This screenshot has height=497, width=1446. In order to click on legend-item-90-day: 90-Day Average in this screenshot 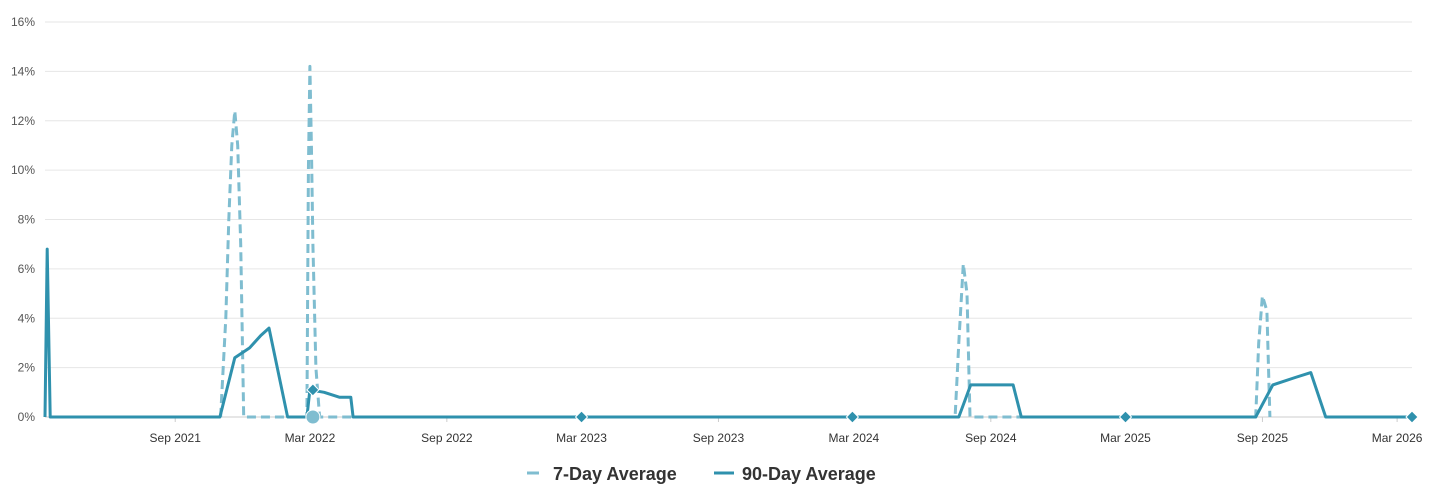, I will do `click(795, 474)`.